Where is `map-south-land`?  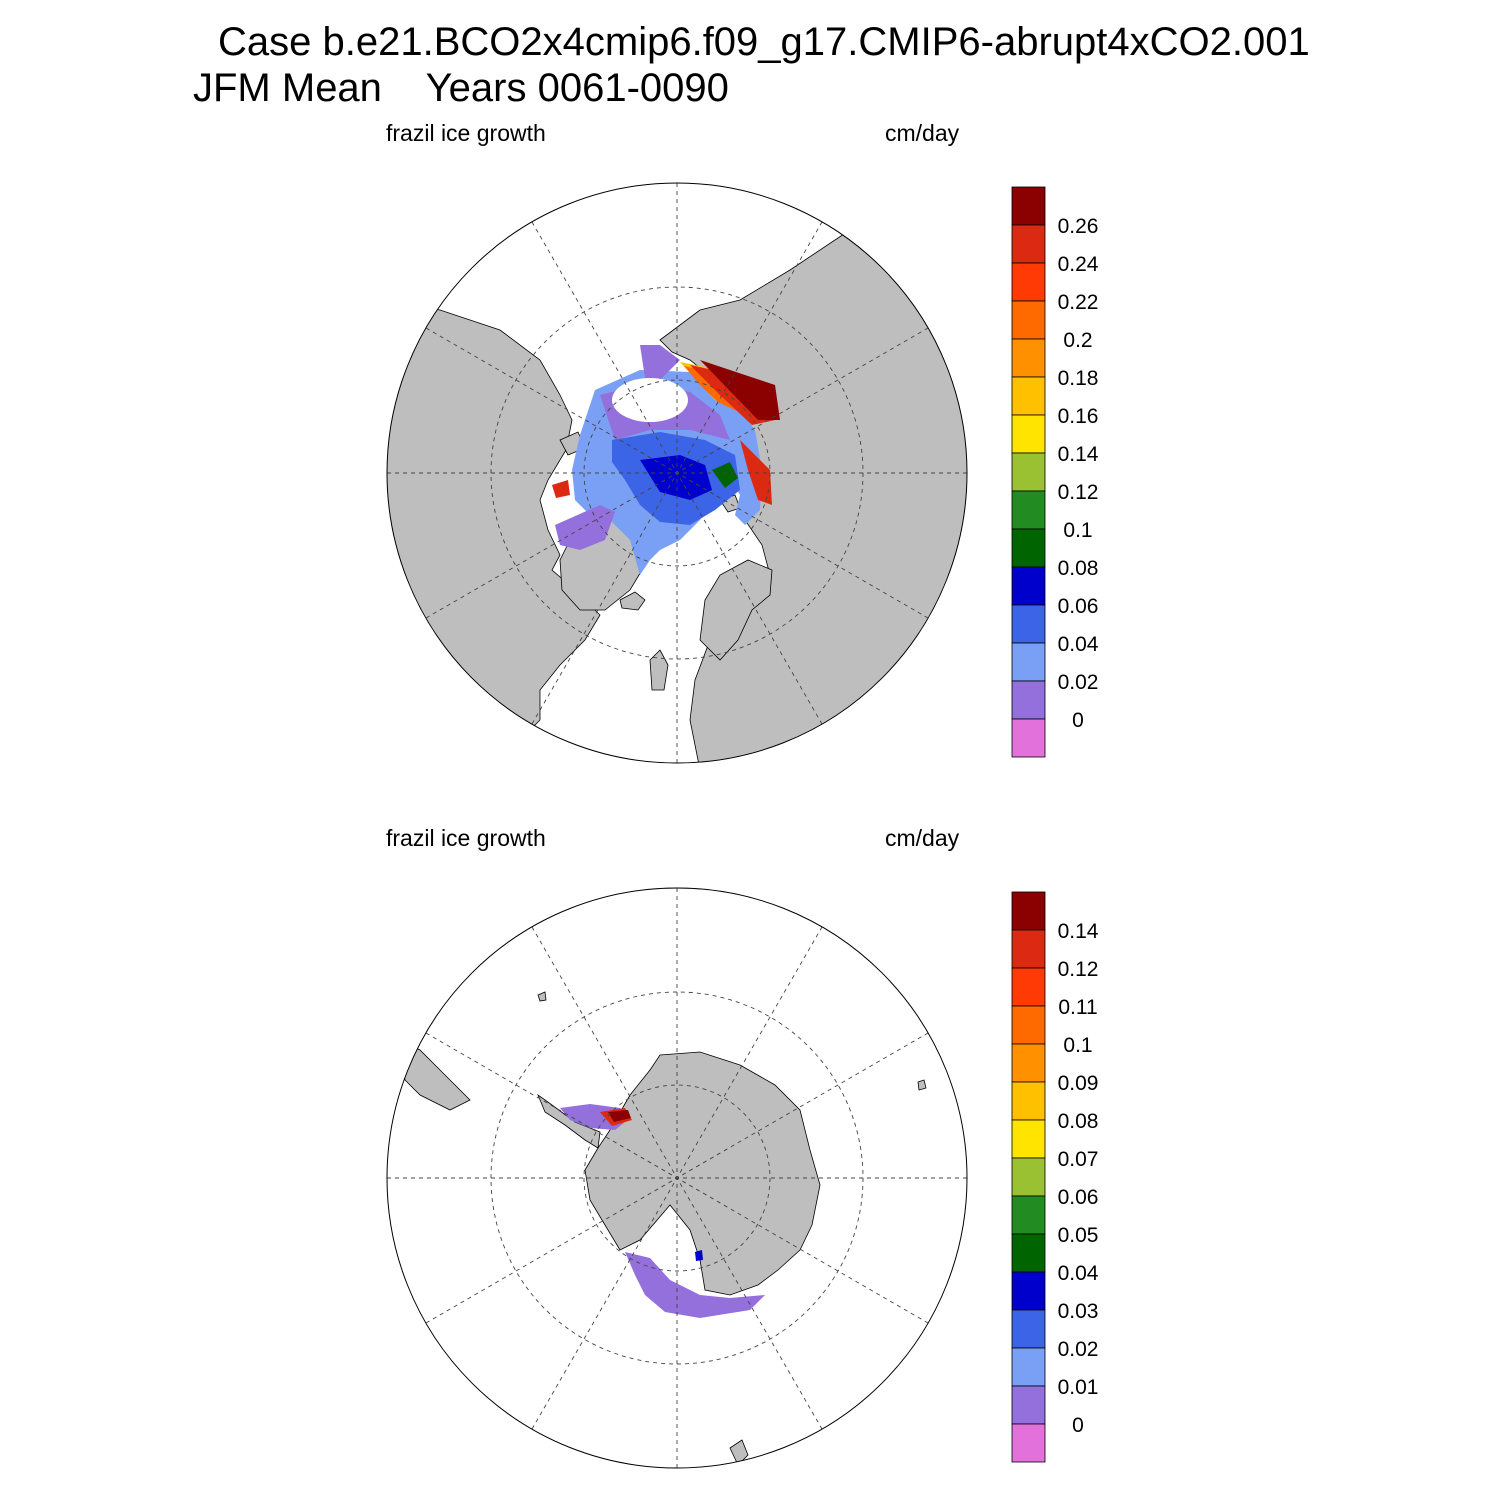
map-south-land is located at coordinates (663, 1228).